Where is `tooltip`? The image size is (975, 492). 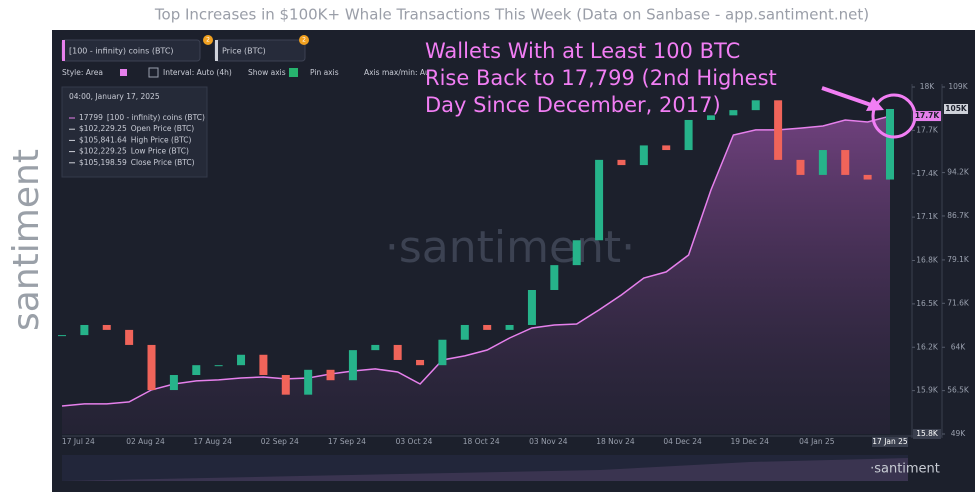
tooltip is located at coordinates (134, 132).